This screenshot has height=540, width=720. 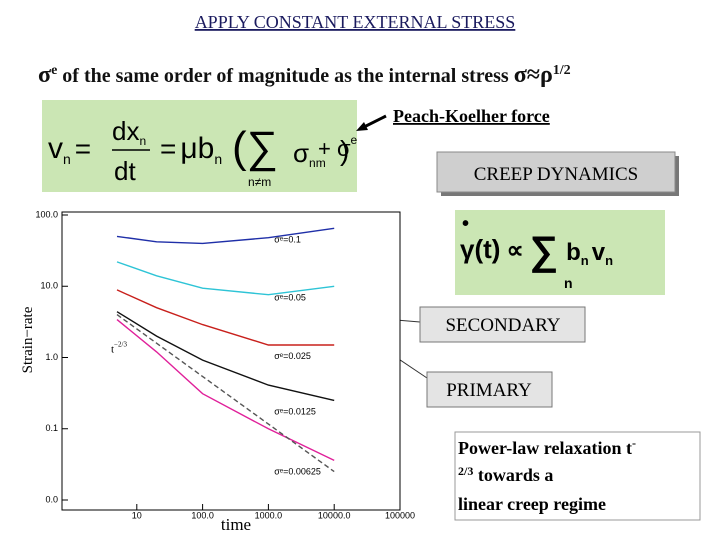 What do you see at coordinates (480, 249) in the screenshot?
I see `gamma: γ(t)` at bounding box center [480, 249].